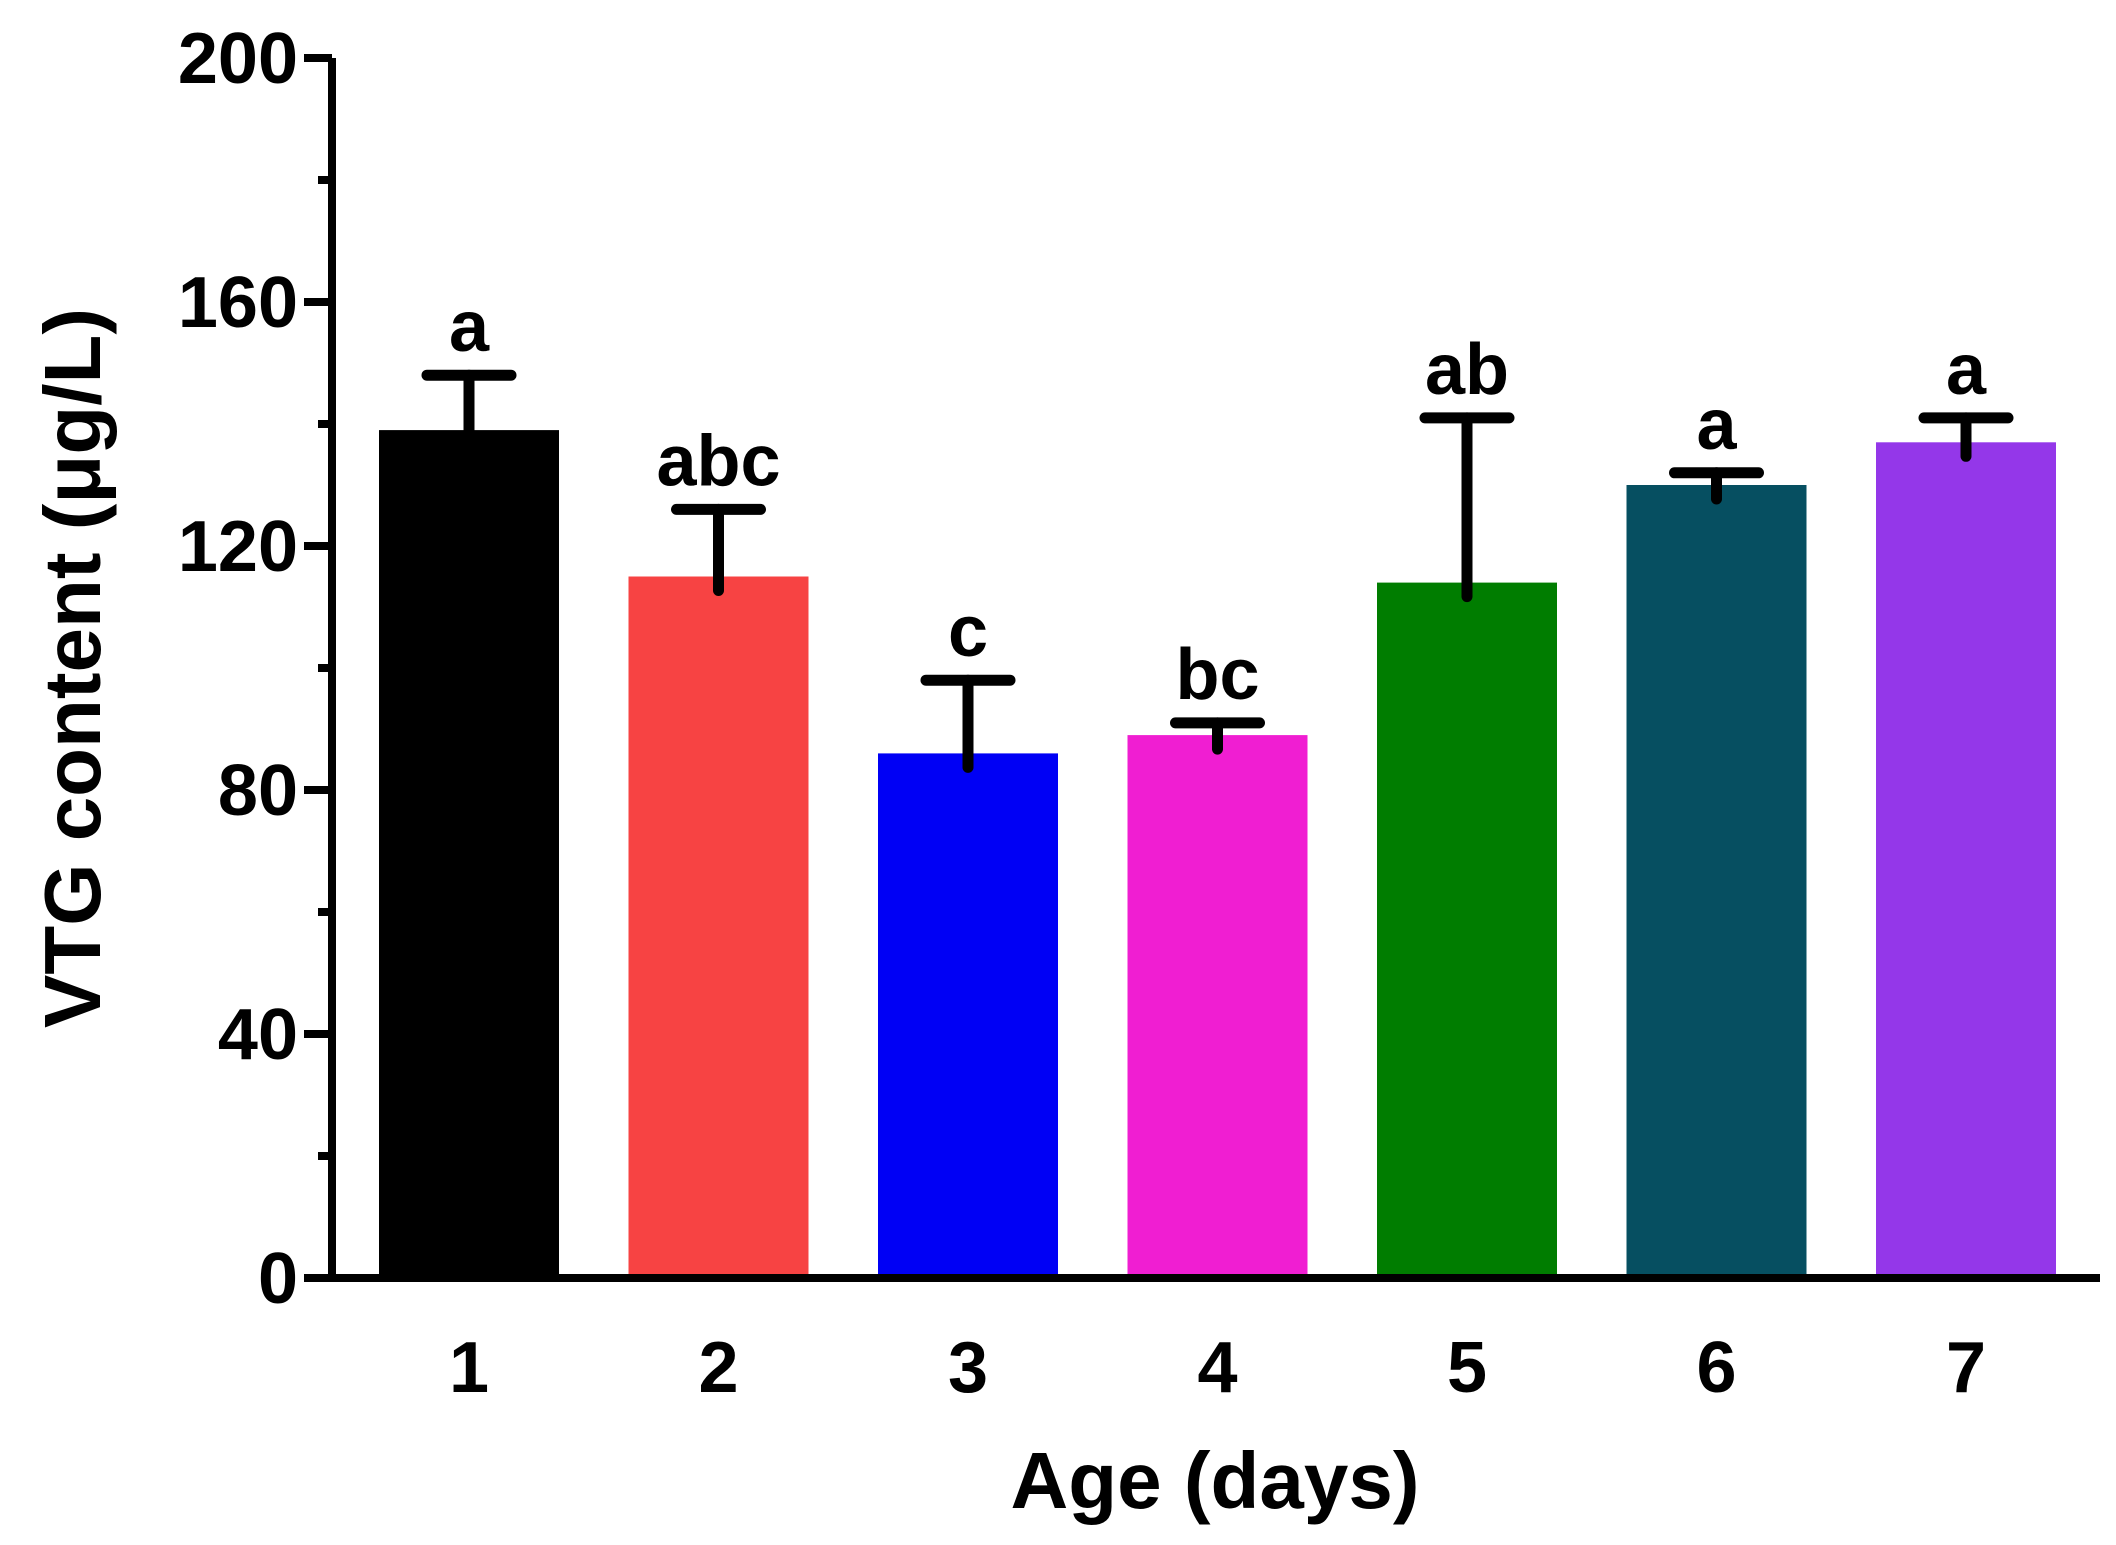 This screenshot has width=2116, height=1545. I want to click on y-tick-label-0: 0, so click(278, 1279).